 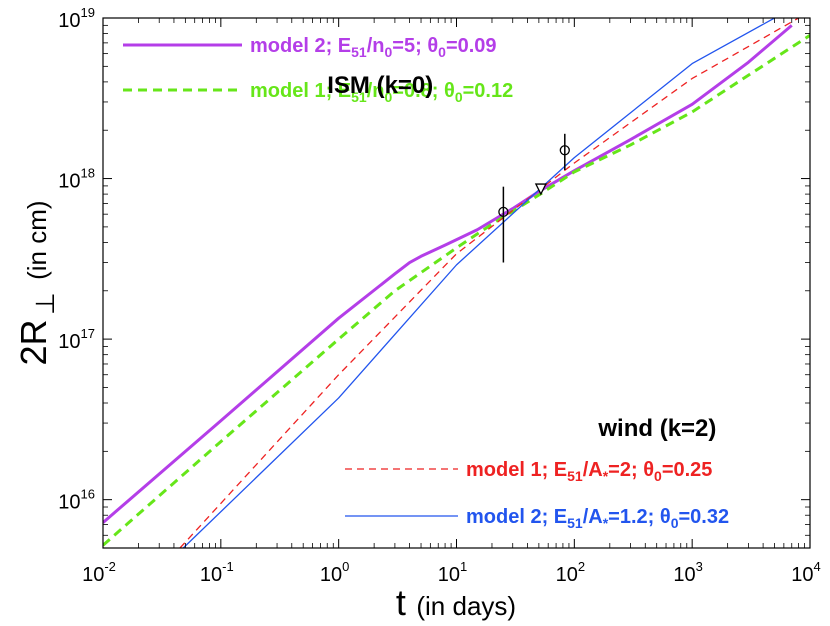 What do you see at coordinates (466, 606) in the screenshot?
I see `x-axis-label-unit: (in days)` at bounding box center [466, 606].